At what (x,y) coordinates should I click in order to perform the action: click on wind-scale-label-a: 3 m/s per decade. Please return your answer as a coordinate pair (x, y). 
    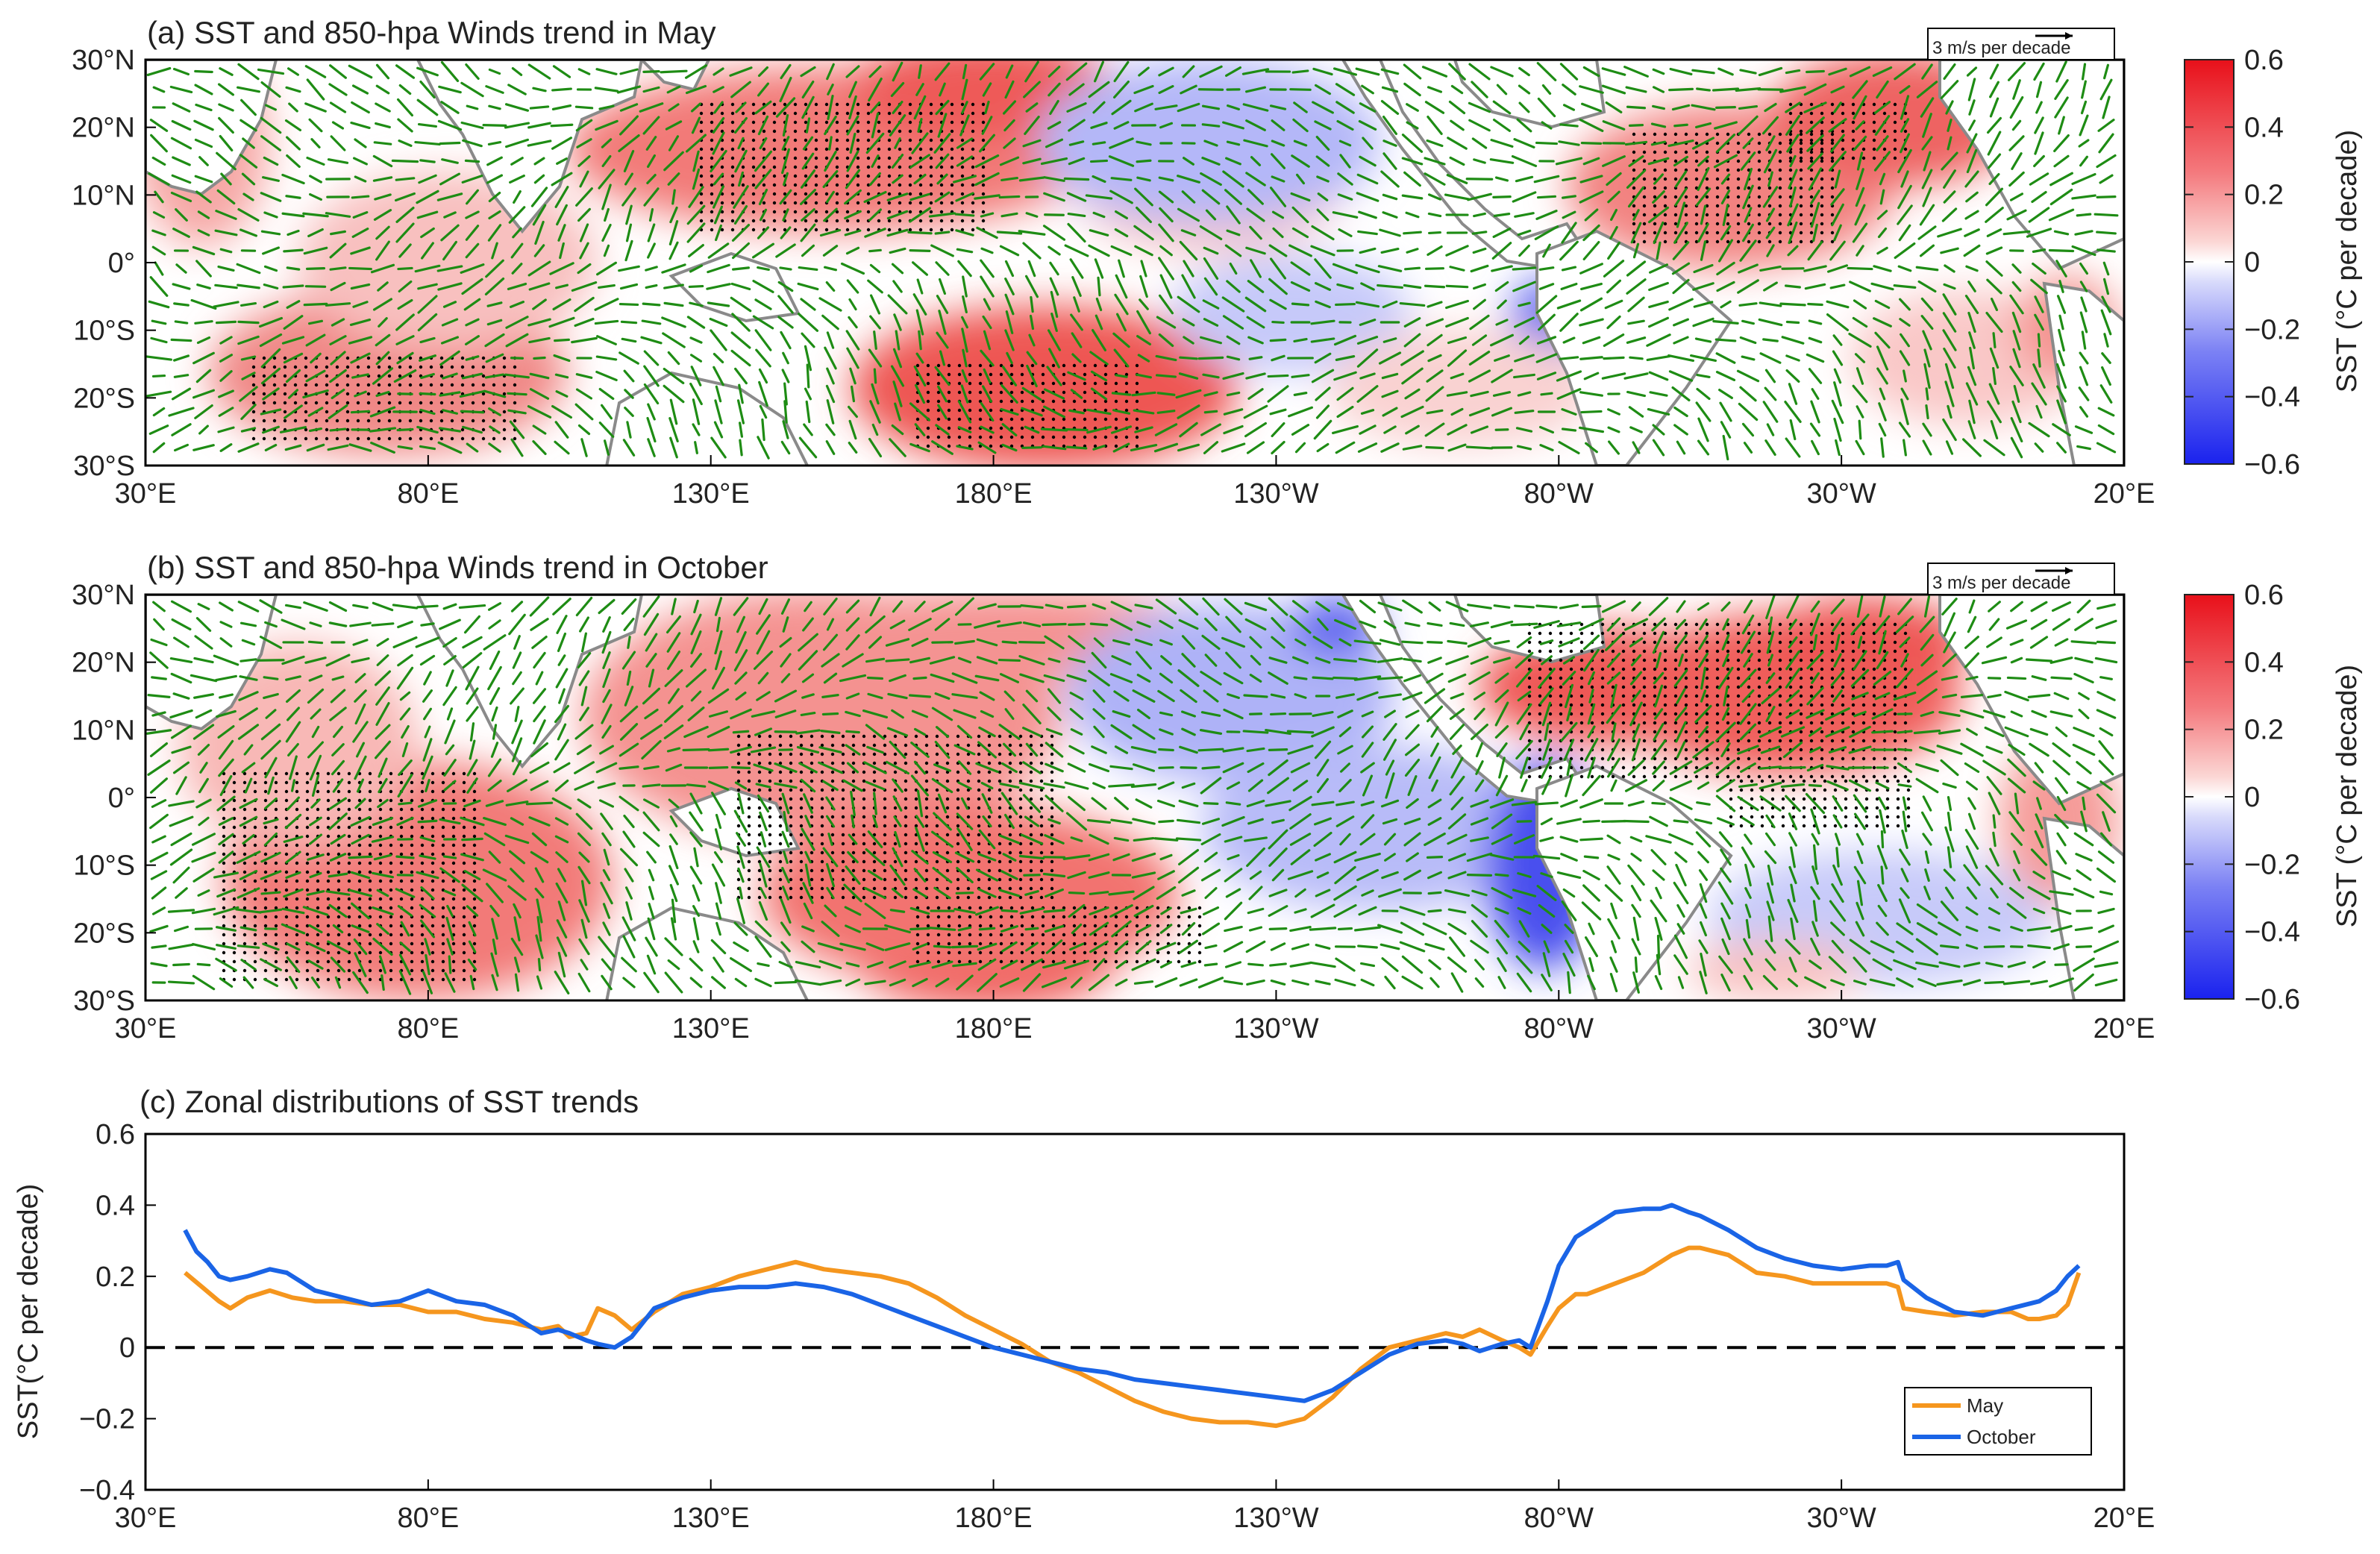
    Looking at the image, I should click on (2001, 48).